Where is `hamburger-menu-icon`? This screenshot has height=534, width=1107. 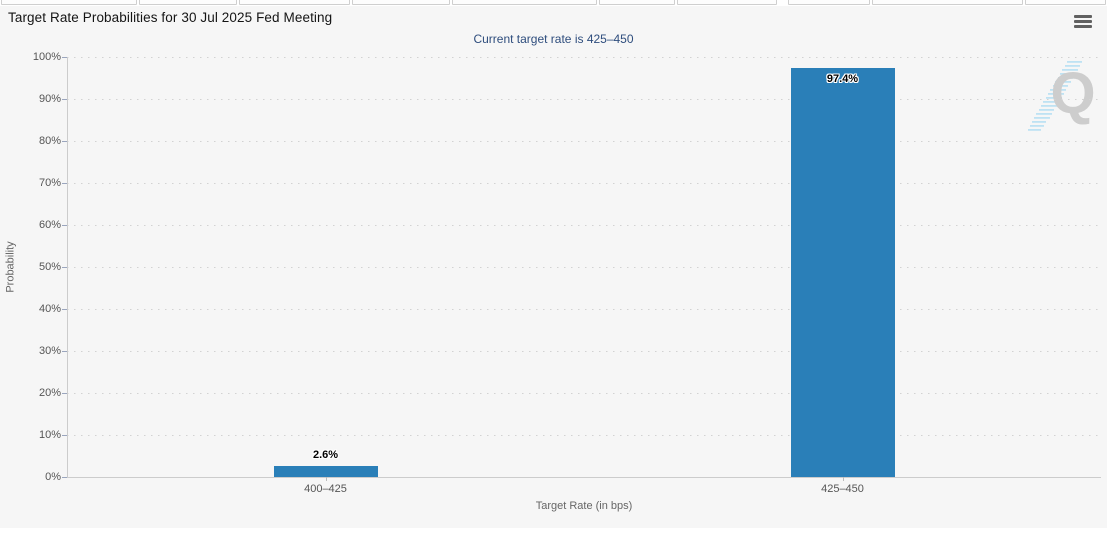
hamburger-menu-icon is located at coordinates (1084, 22).